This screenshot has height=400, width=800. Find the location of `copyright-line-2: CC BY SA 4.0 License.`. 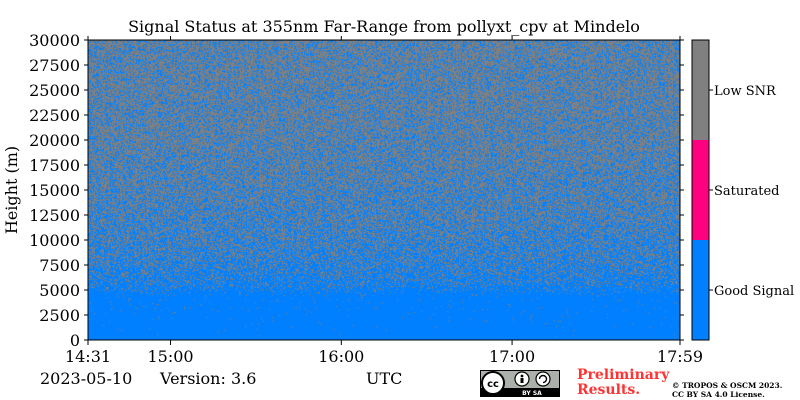

copyright-line-2: CC BY SA 4.0 License. is located at coordinates (718, 394).